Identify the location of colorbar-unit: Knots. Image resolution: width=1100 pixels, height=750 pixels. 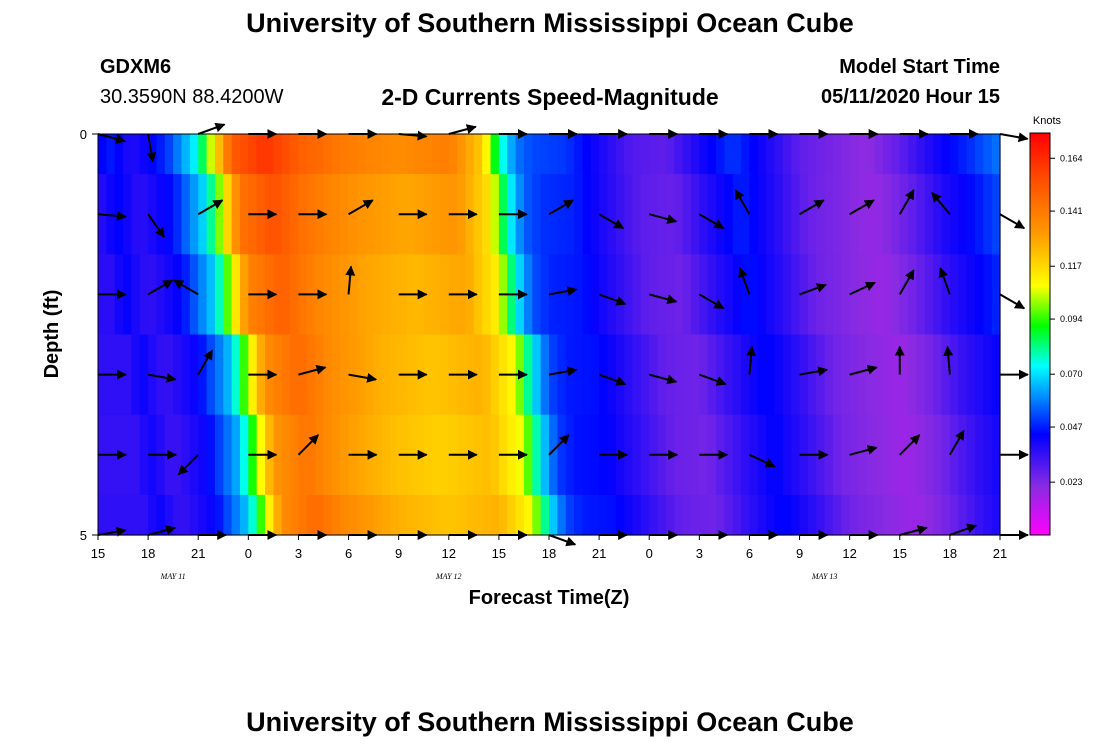
(1047, 121).